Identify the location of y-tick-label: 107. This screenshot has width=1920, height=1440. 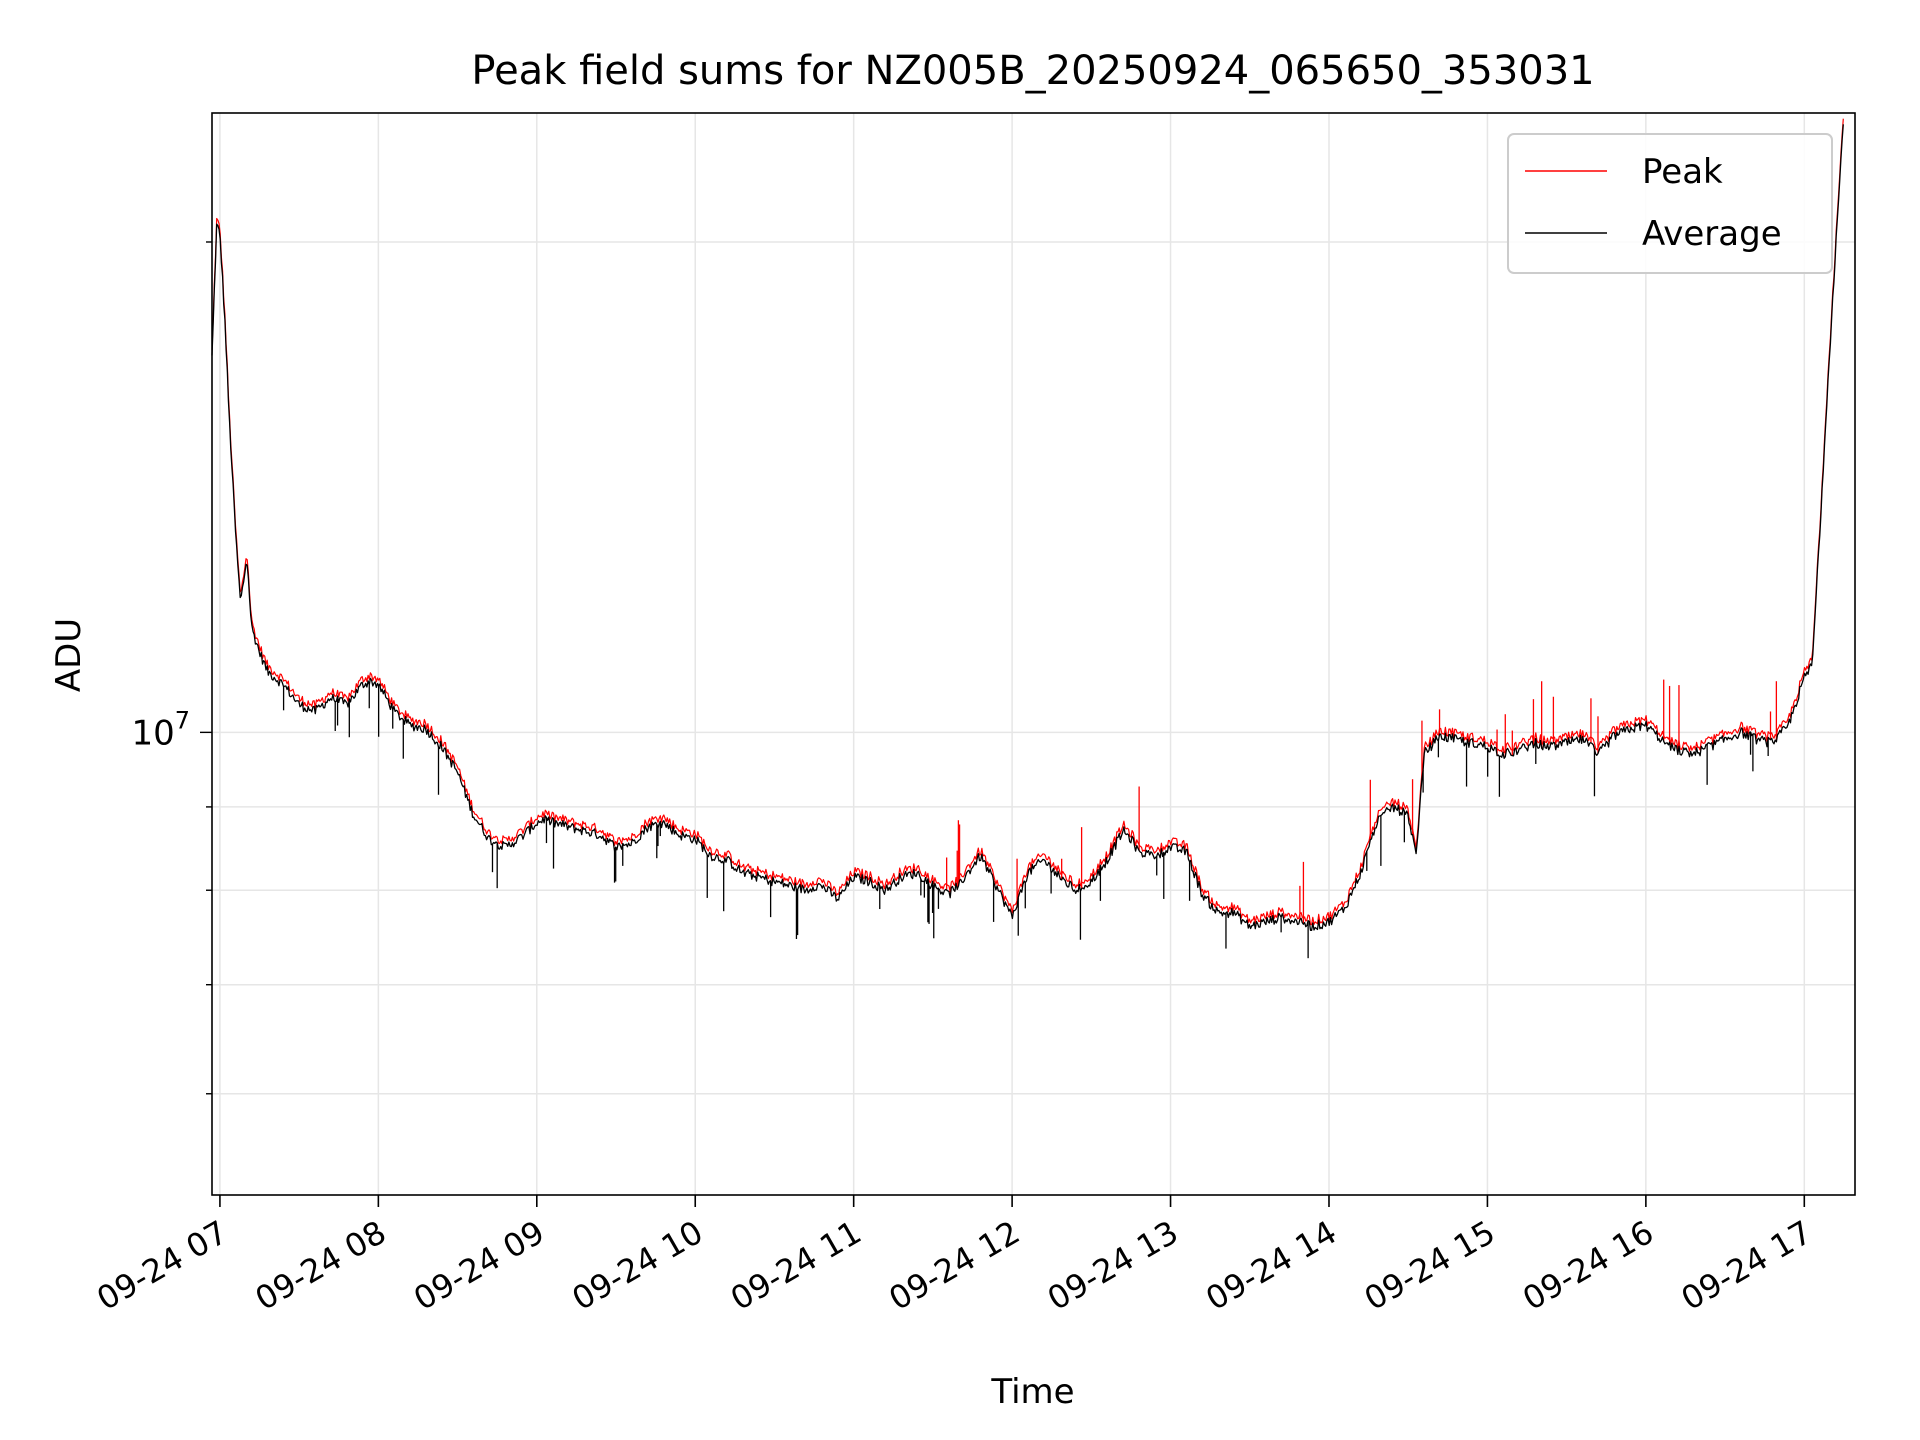
(160, 729).